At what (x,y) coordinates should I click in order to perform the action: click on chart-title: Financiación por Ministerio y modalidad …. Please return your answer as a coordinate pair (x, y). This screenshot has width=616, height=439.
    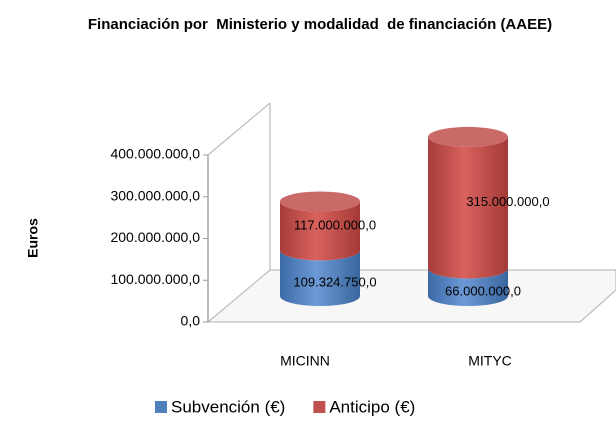
    Looking at the image, I should click on (320, 24).